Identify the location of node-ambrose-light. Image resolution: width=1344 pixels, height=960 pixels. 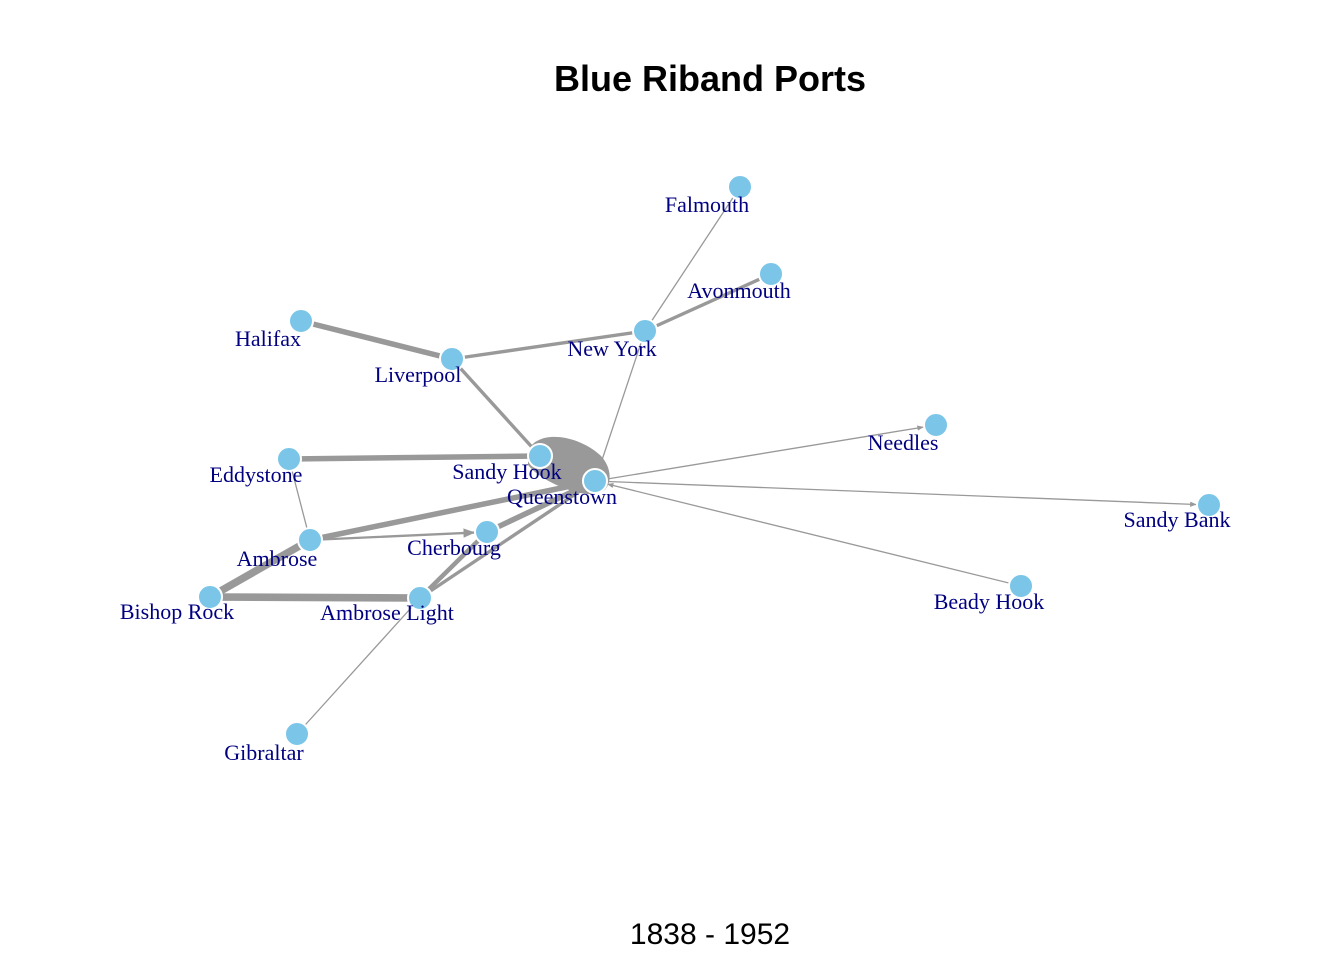
(420, 598).